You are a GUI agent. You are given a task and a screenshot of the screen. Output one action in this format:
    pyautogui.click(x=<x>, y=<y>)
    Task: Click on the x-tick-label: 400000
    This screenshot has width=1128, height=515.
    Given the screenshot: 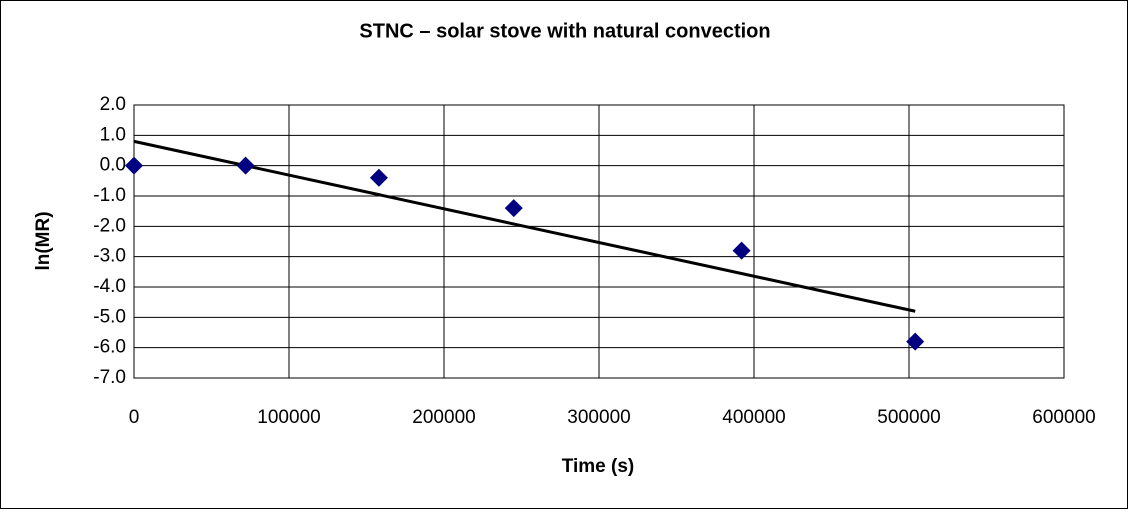 What is the action you would take?
    pyautogui.click(x=753, y=417)
    